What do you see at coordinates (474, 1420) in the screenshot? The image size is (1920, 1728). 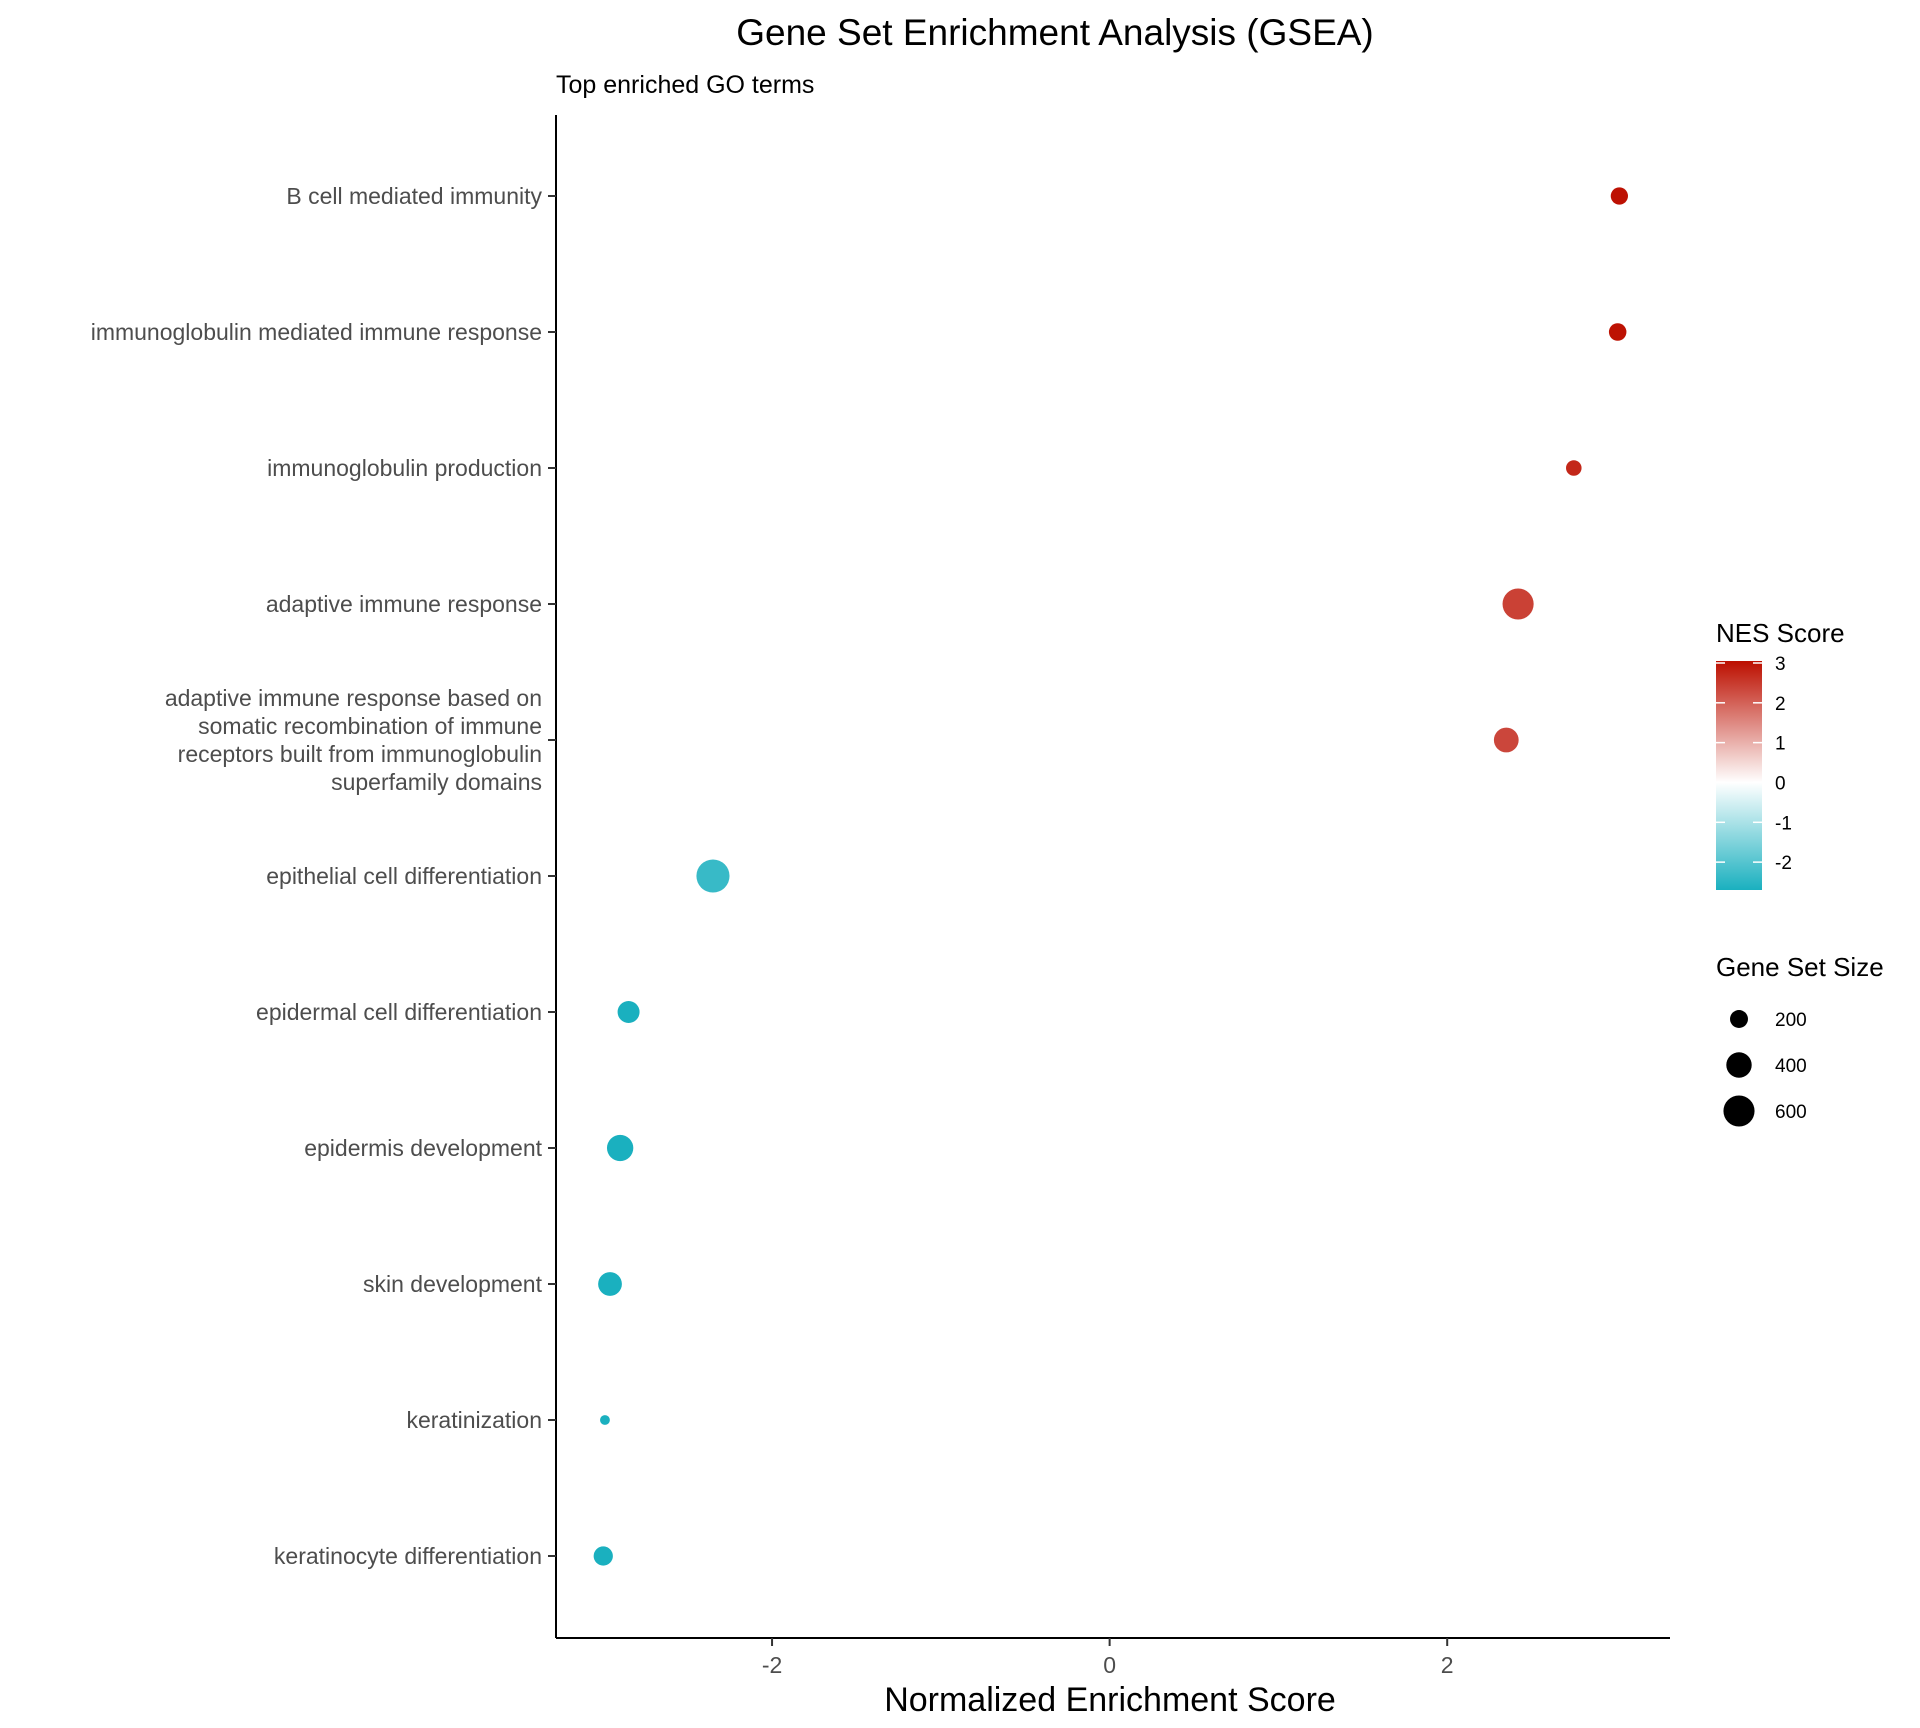 I see `y-tick-label: keratinization` at bounding box center [474, 1420].